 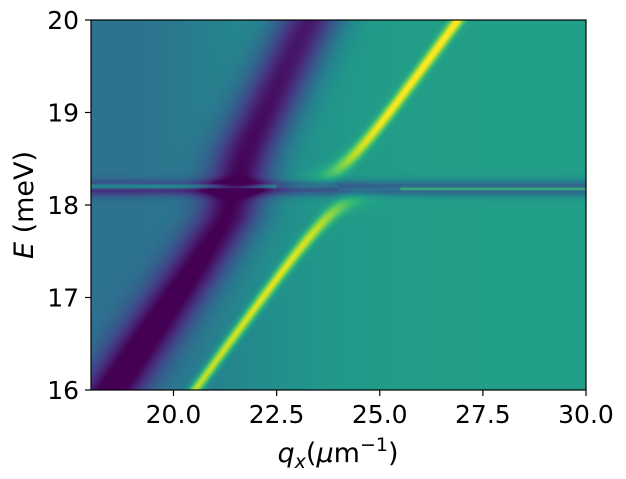 I want to click on y-axis-ticks: 16 17 18 19 20, so click(x=69, y=205).